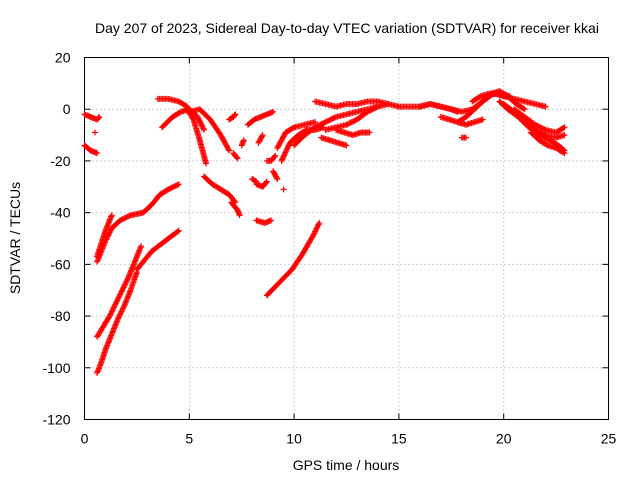  What do you see at coordinates (261, 184) in the screenshot?
I see `series-arc-u` at bounding box center [261, 184].